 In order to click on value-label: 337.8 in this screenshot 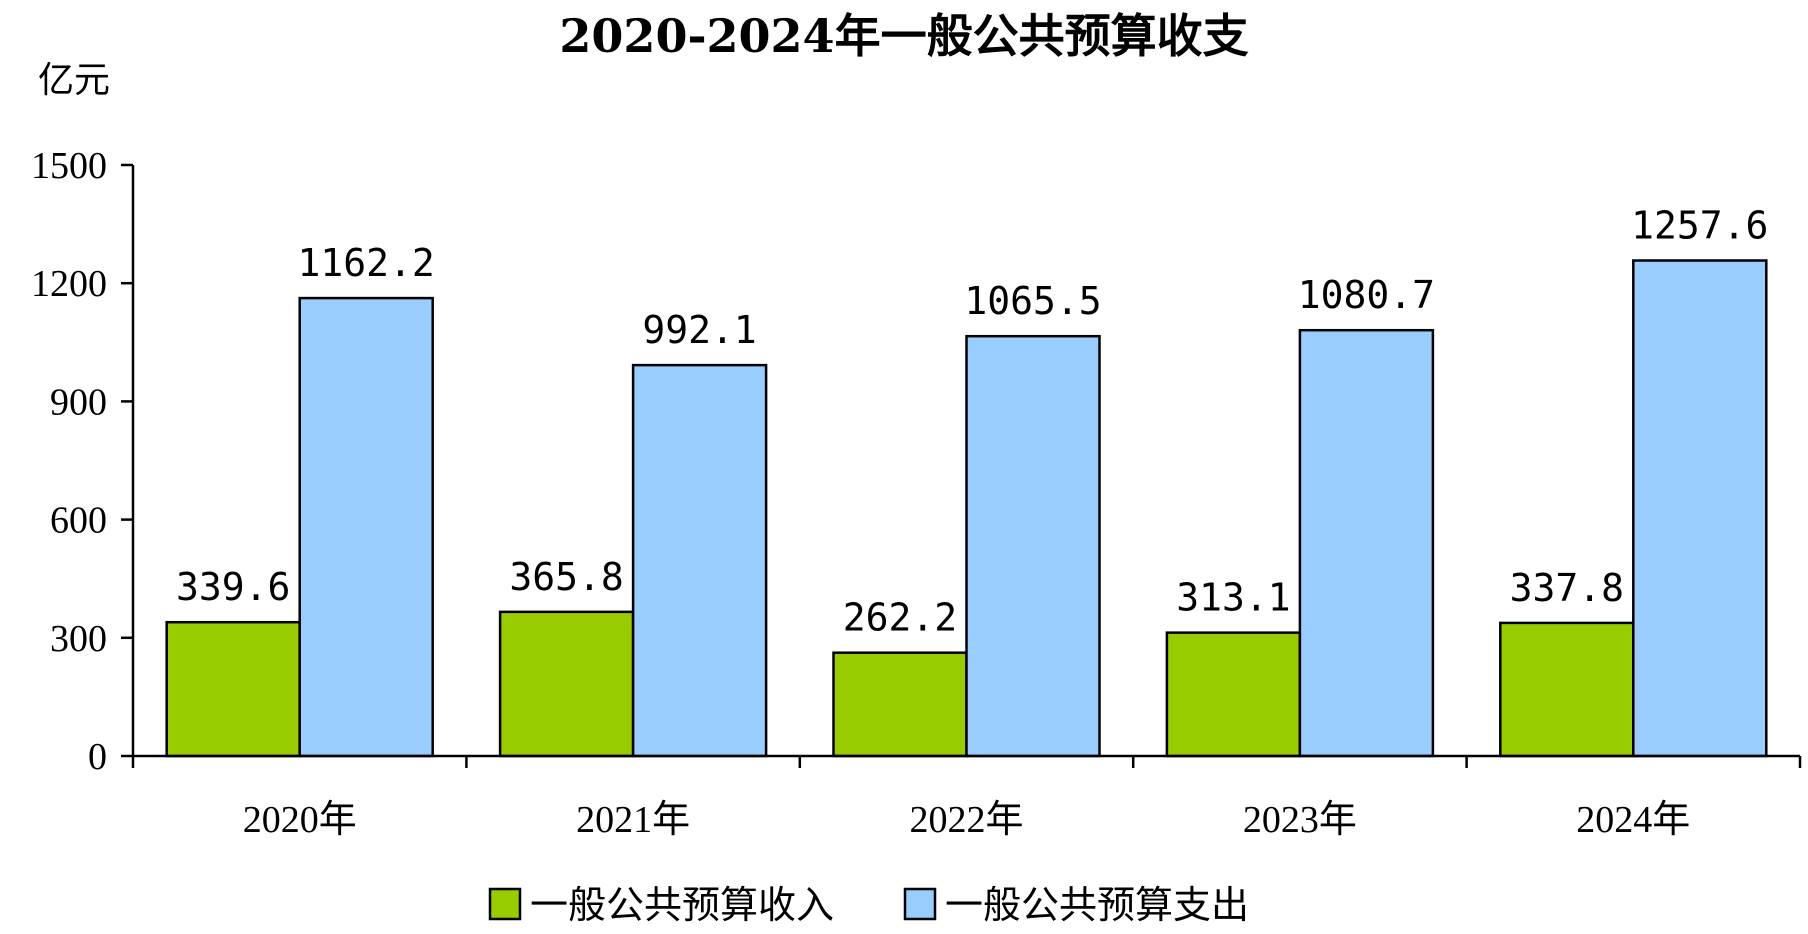, I will do `click(1567, 588)`.